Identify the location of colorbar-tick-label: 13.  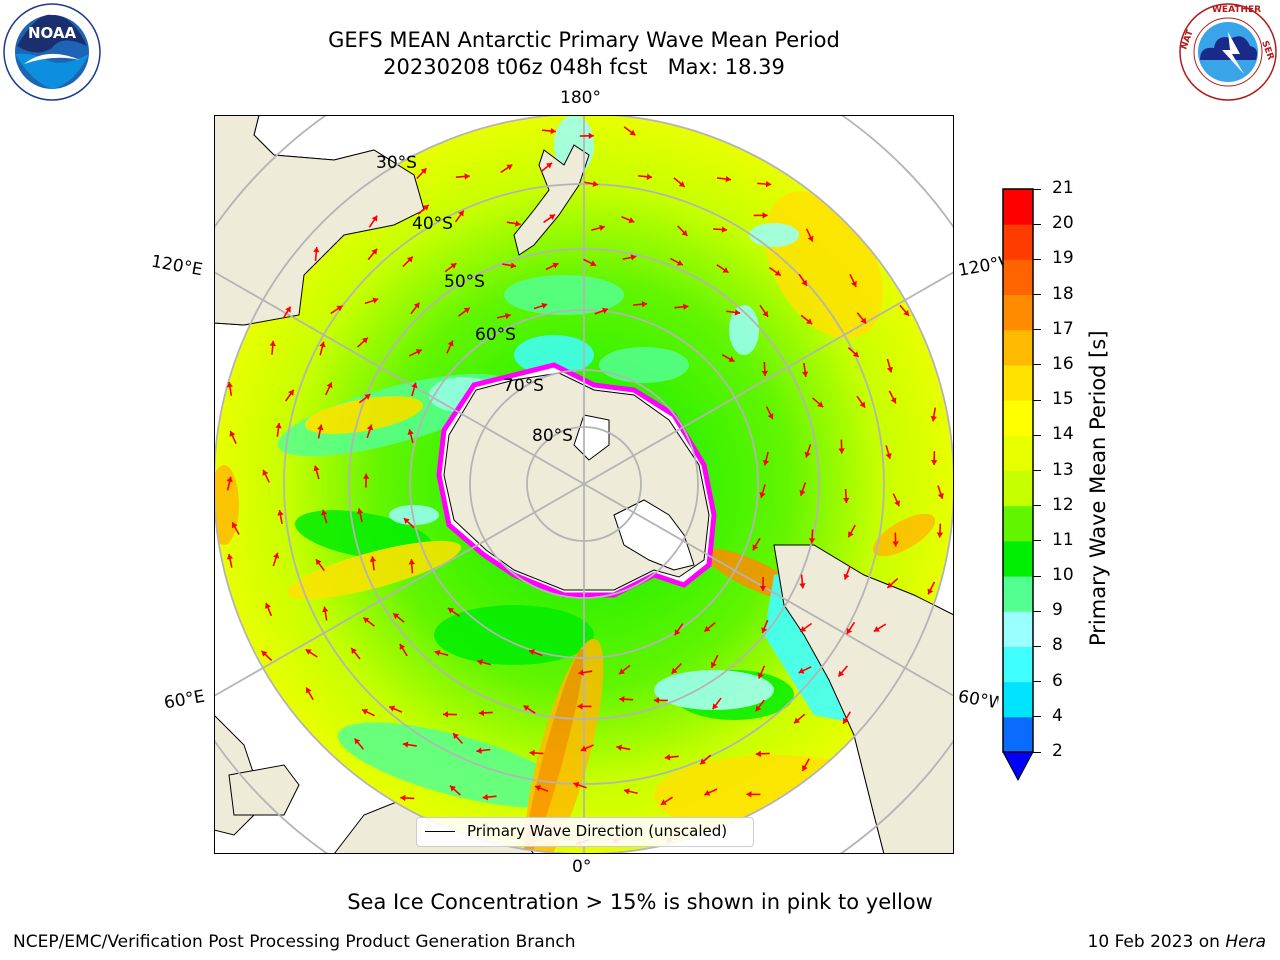
(1063, 469).